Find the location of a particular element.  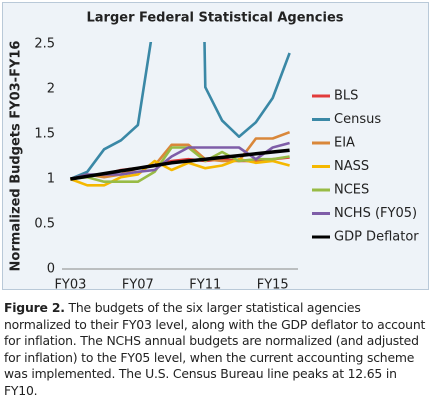

legend-label: GDP Deflator is located at coordinates (376, 237).